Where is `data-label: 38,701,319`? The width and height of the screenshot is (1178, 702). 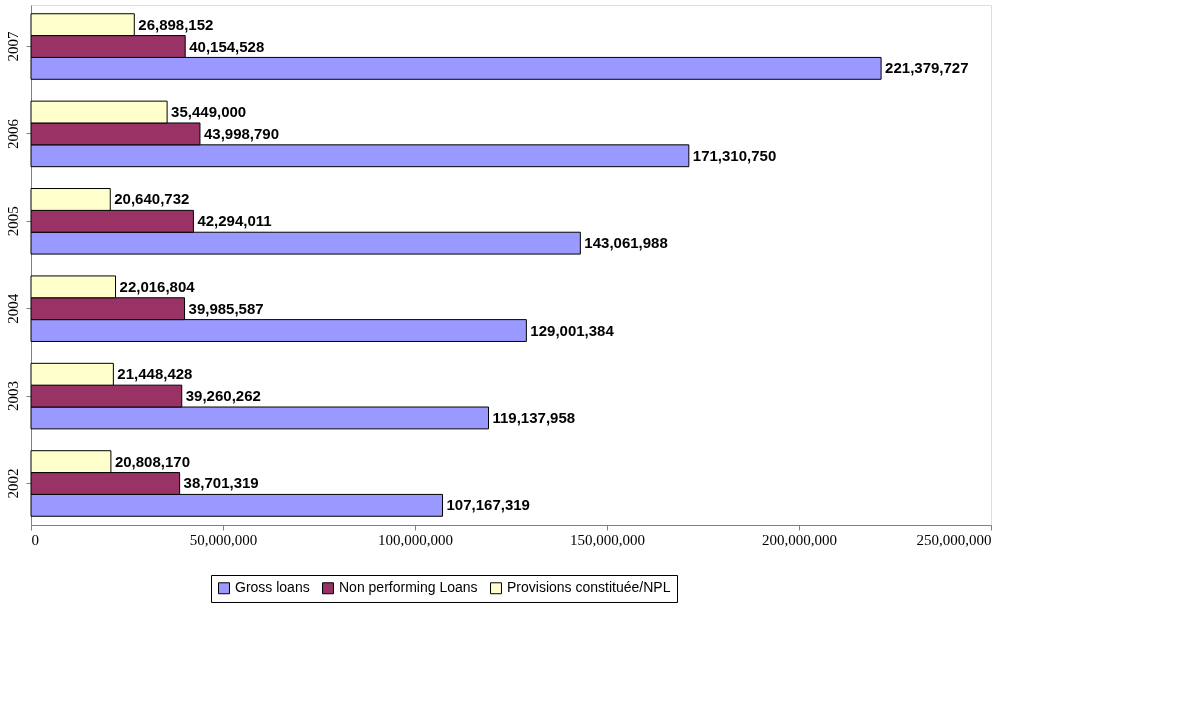
data-label: 38,701,319 is located at coordinates (221, 483).